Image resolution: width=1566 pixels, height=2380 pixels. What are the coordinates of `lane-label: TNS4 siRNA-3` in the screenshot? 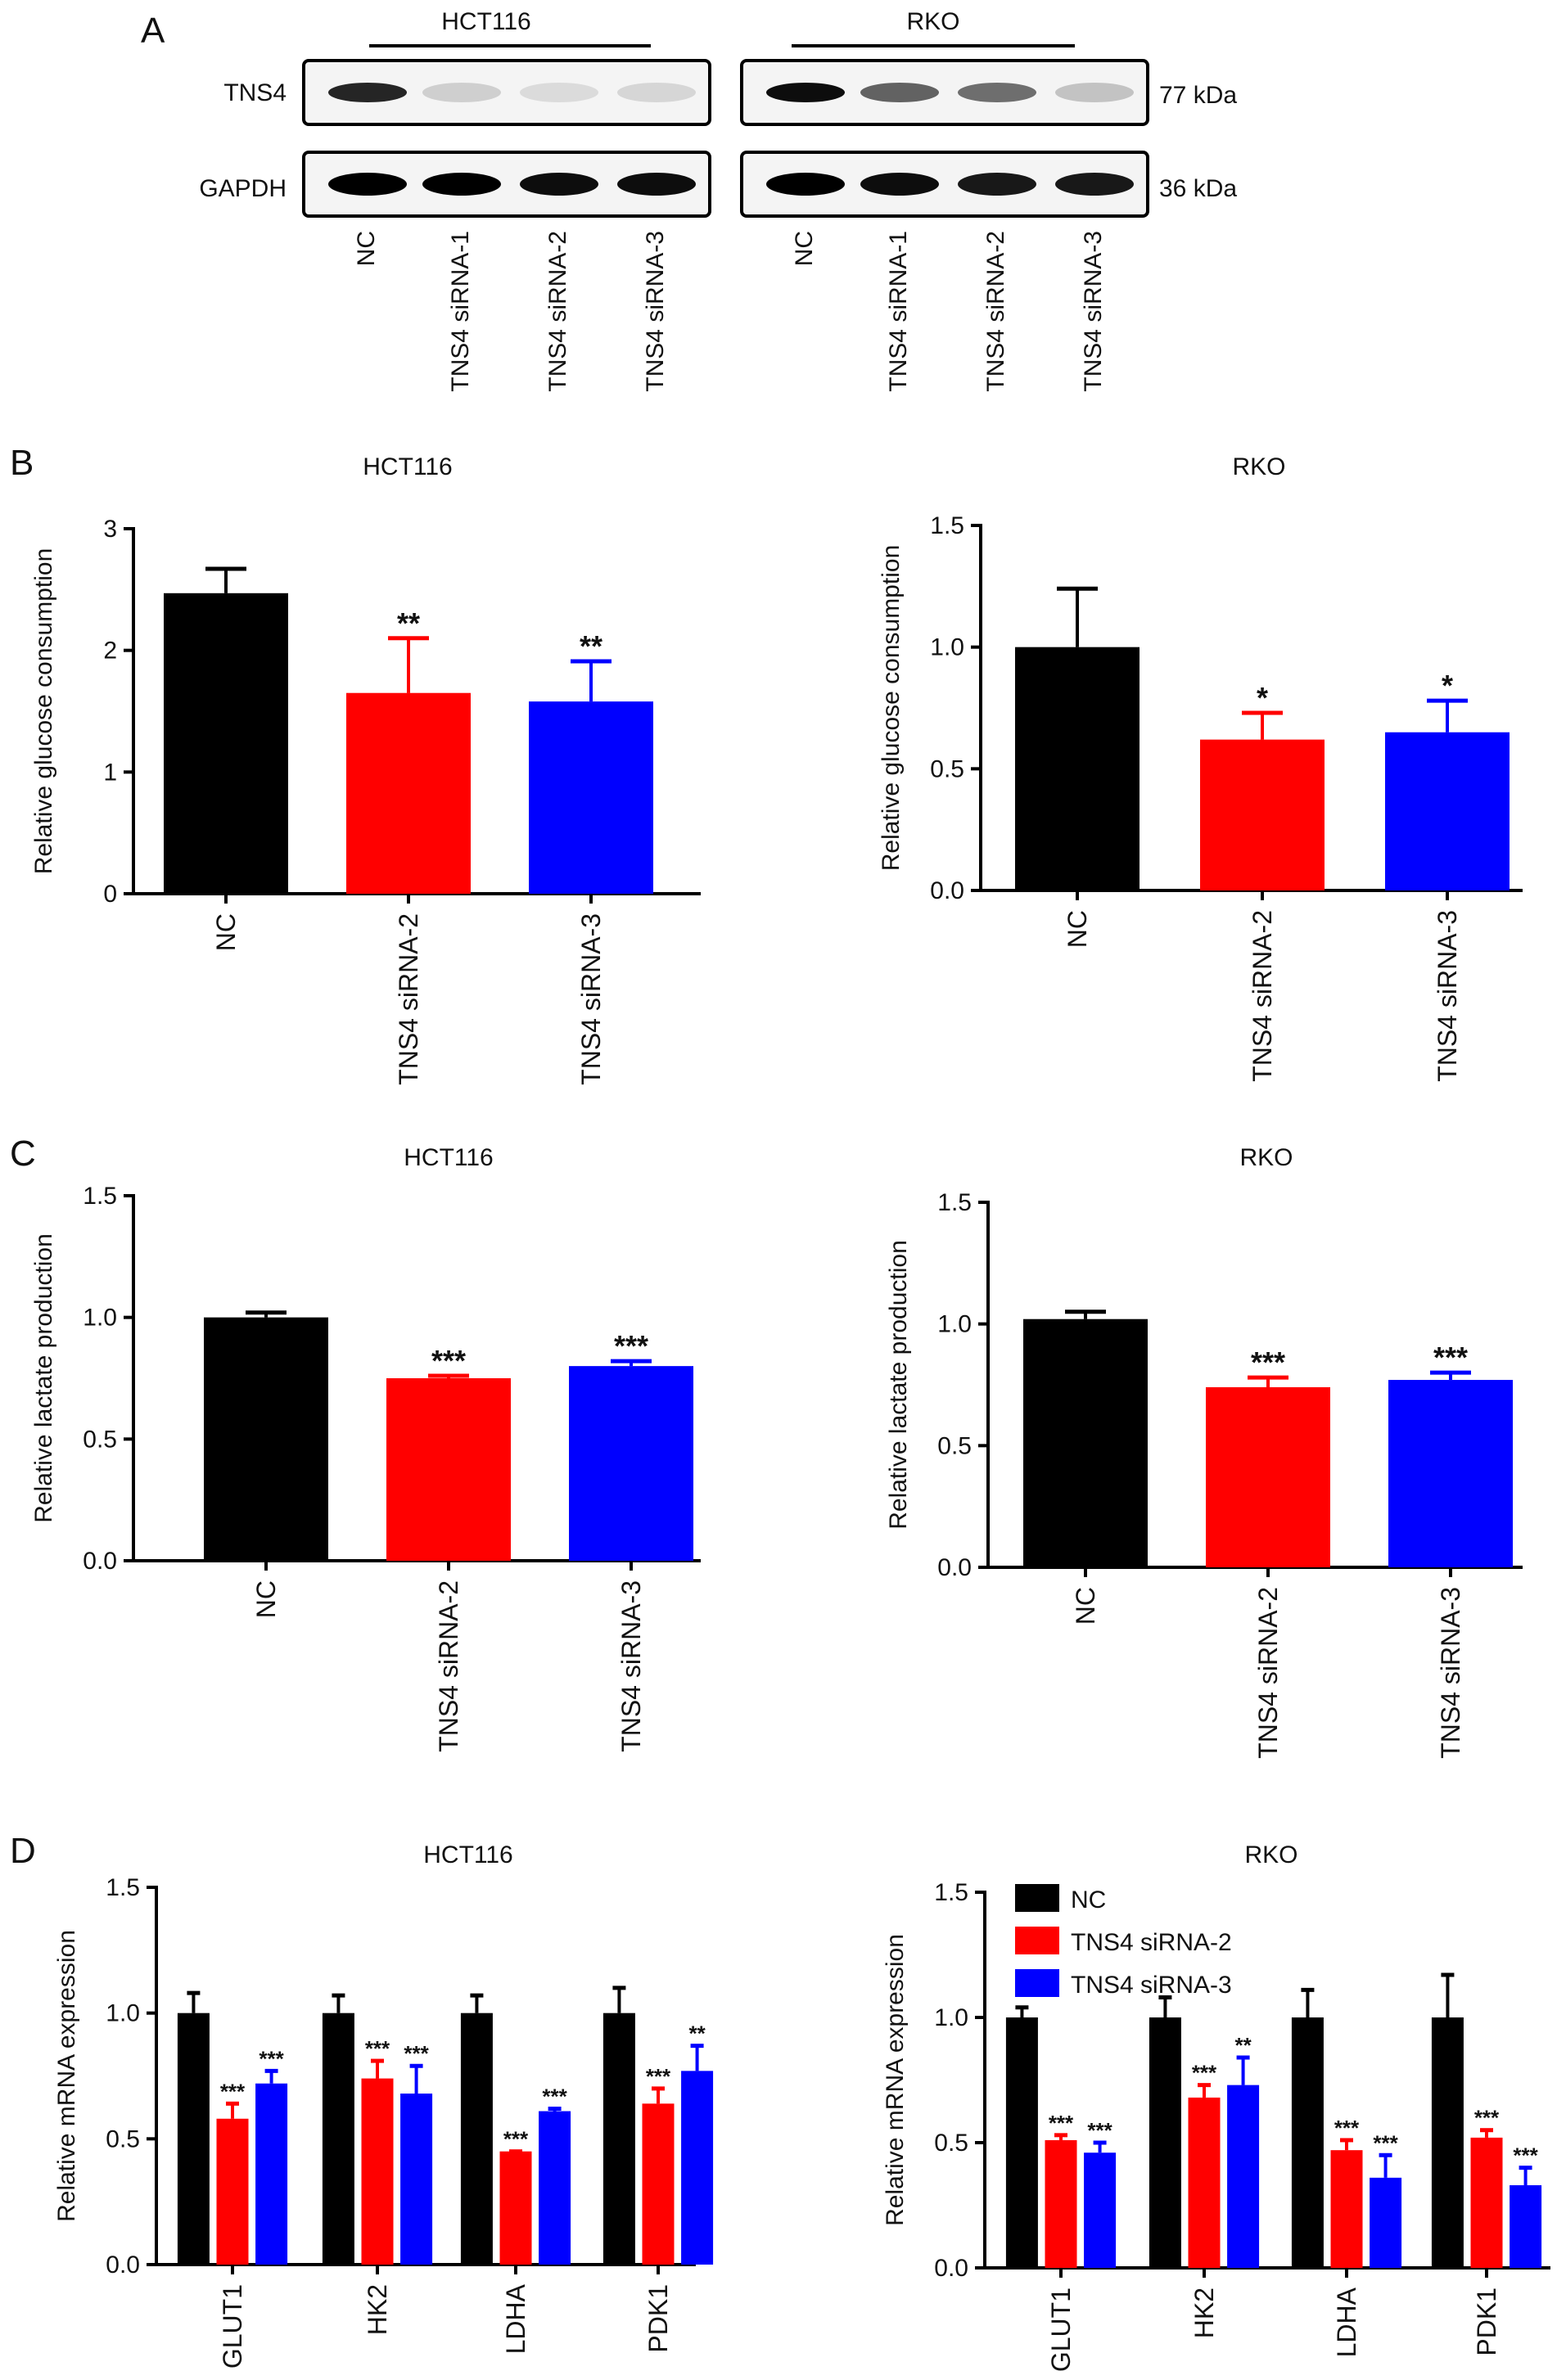 It's located at (1093, 311).